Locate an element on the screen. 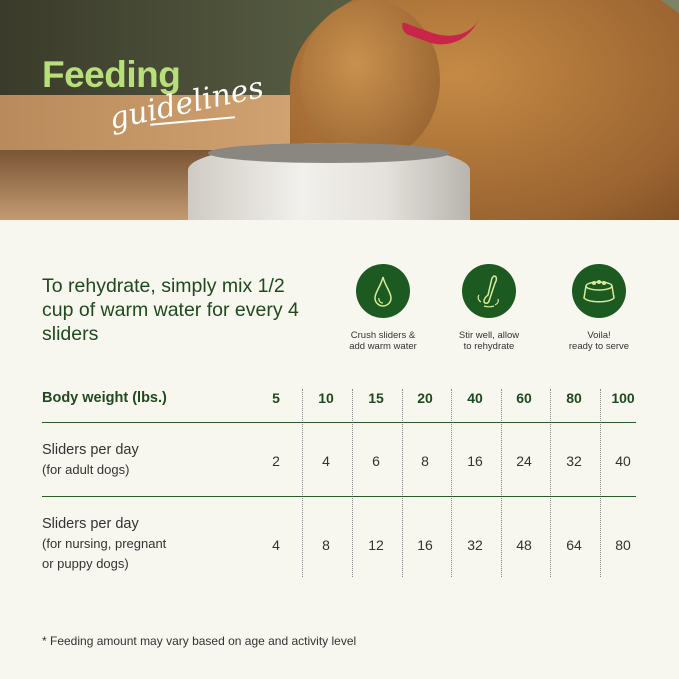  puppy-sliders-cell: 8 is located at coordinates (326, 545).